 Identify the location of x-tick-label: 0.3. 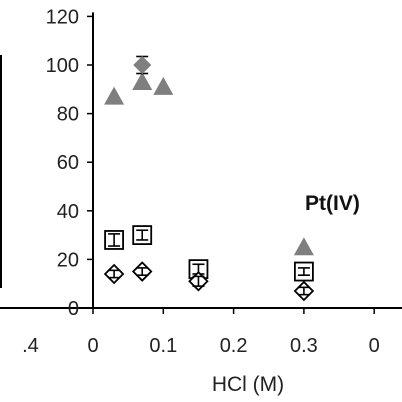
(304, 346).